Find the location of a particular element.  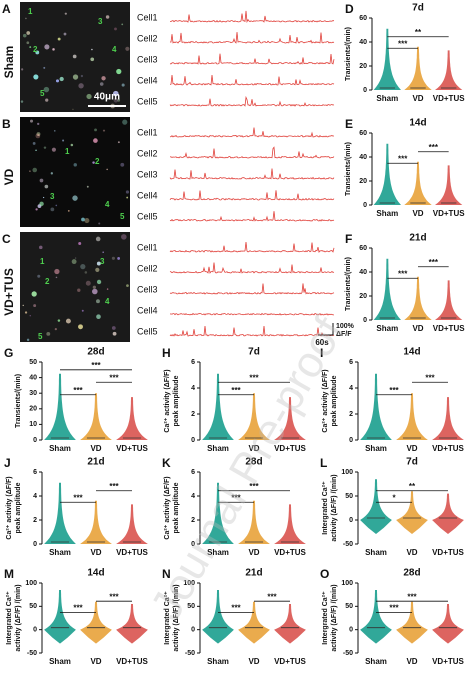

y-tick-label: 4 is located at coordinates (35, 496).